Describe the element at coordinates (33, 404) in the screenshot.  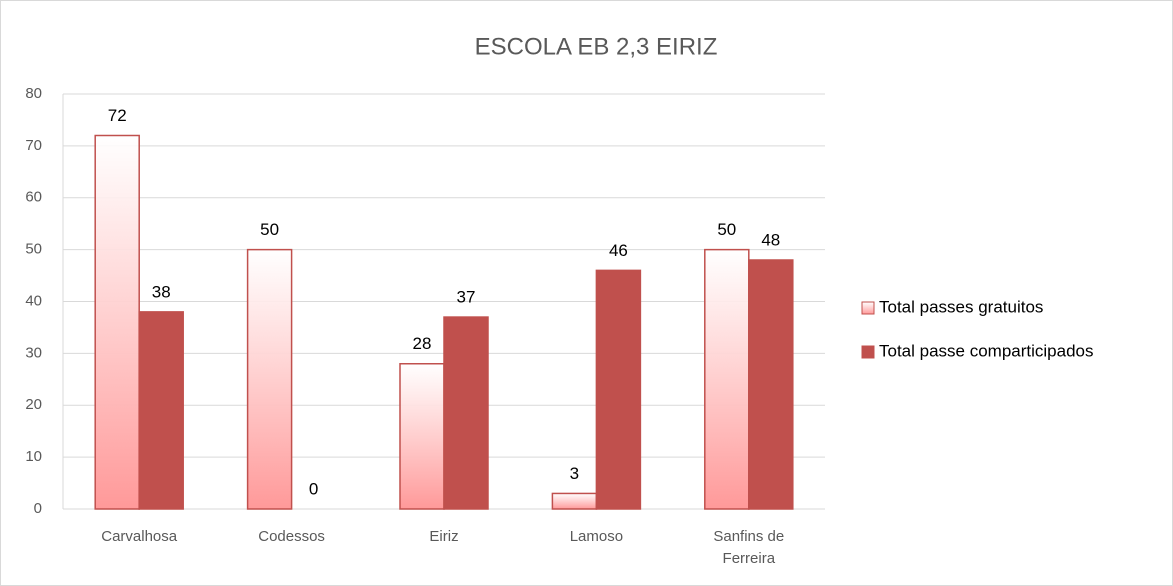
I see `y-tick-label: 20` at that location.